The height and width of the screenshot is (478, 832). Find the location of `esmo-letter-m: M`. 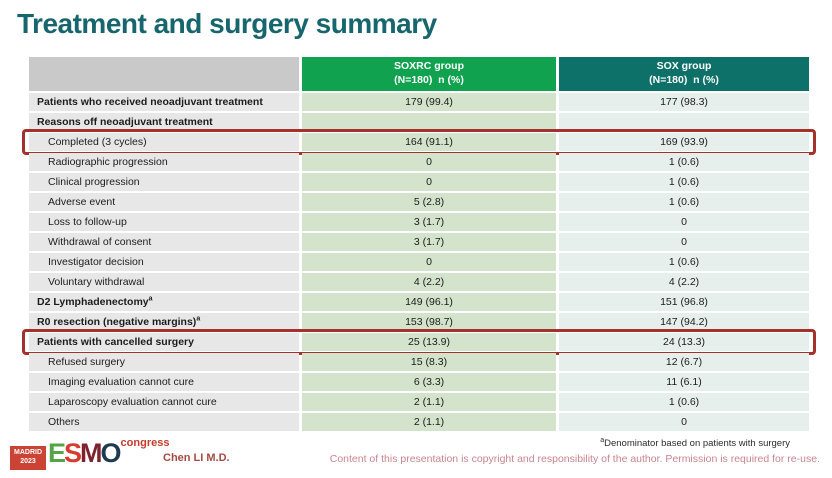

esmo-letter-m: M is located at coordinates (91, 453).